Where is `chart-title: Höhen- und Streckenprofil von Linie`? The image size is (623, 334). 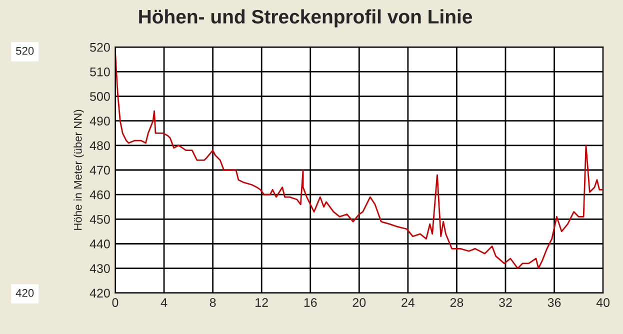
chart-title: Höhen- und Streckenprofil von Linie is located at coordinates (305, 18).